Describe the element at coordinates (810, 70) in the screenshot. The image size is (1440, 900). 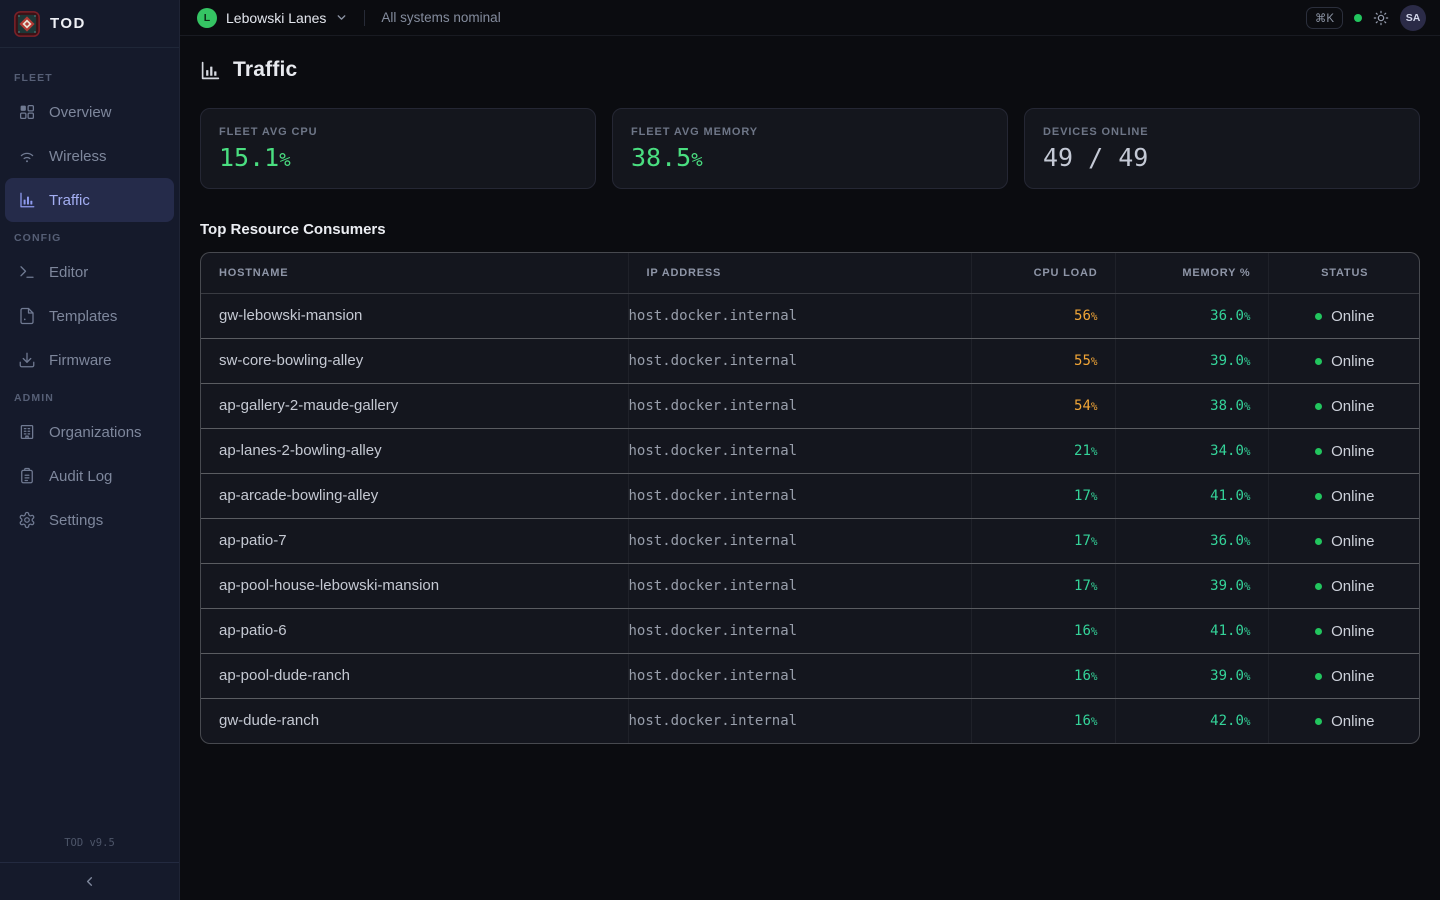
I see `page-title-row: Traffic` at that location.